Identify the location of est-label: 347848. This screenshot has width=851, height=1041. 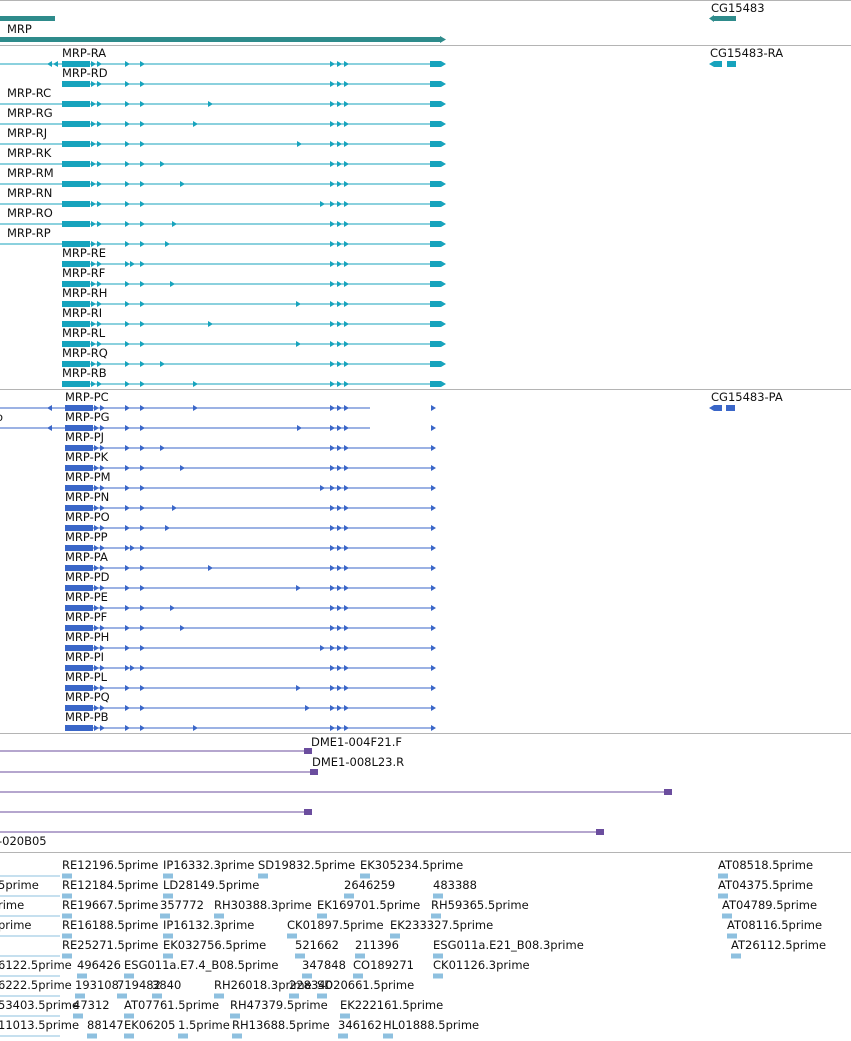
(324, 965).